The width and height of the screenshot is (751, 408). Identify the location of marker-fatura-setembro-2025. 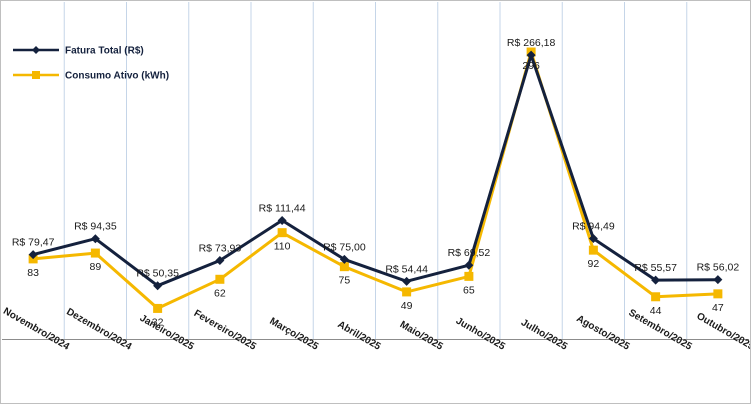
(656, 280).